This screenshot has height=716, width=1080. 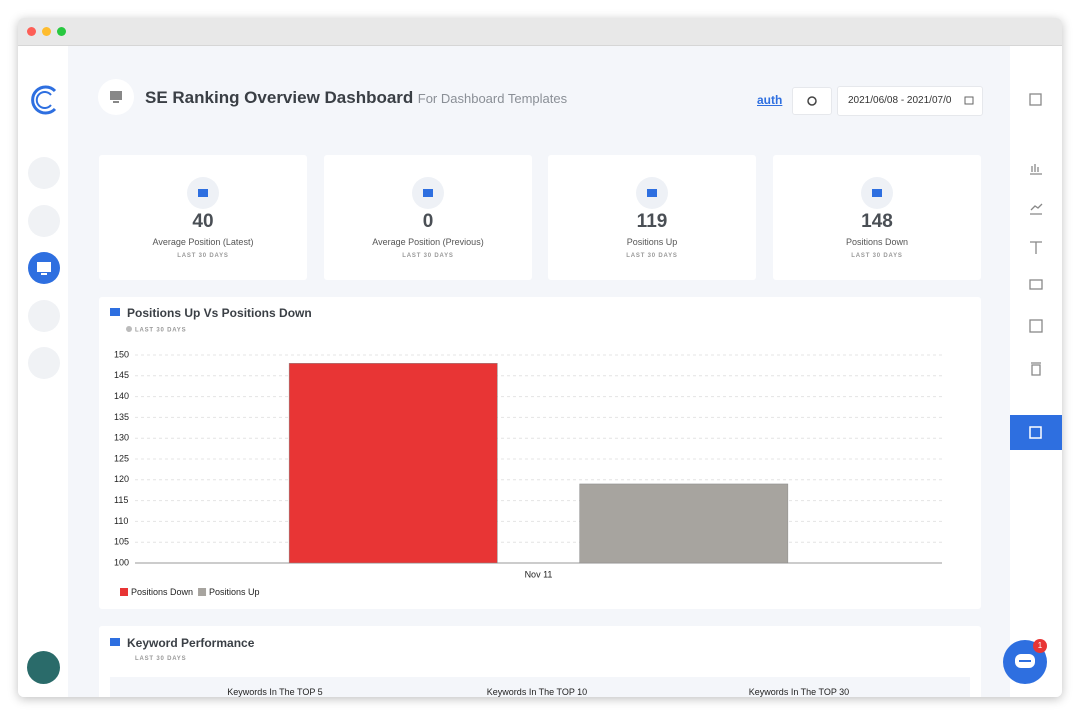 I want to click on keyword-icon, so click(x=115, y=642).